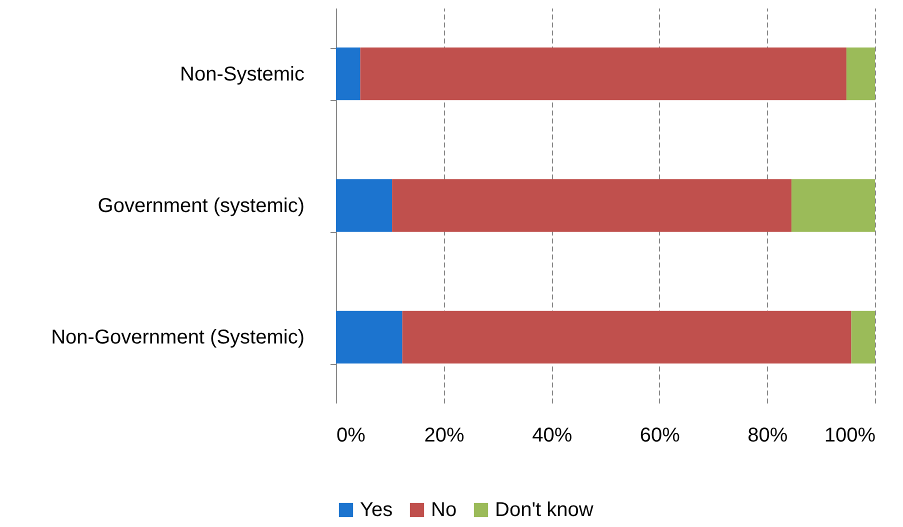 The width and height of the screenshot is (903, 527). What do you see at coordinates (544, 510) in the screenshot?
I see `legend-label: Don't know` at bounding box center [544, 510].